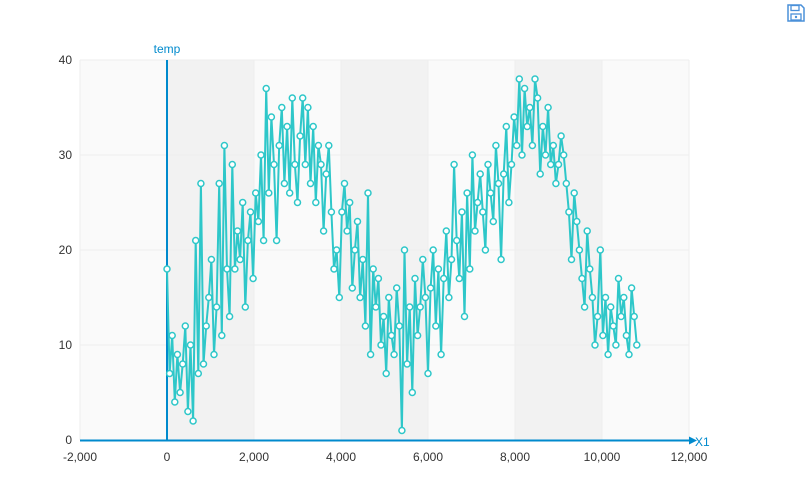  Describe the element at coordinates (167, 457) in the screenshot. I see `x-tick-label: 0` at that location.